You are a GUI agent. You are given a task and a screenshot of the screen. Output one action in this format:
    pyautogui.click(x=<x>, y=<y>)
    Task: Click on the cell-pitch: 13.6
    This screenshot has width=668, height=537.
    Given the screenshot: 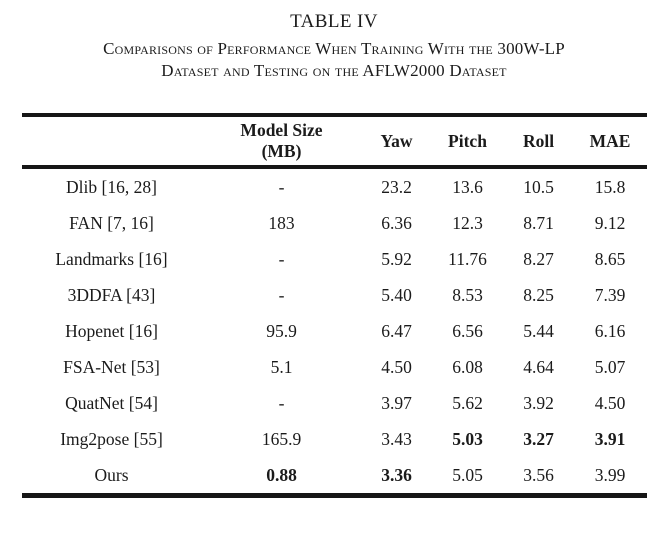 What is the action you would take?
    pyautogui.click(x=467, y=186)
    